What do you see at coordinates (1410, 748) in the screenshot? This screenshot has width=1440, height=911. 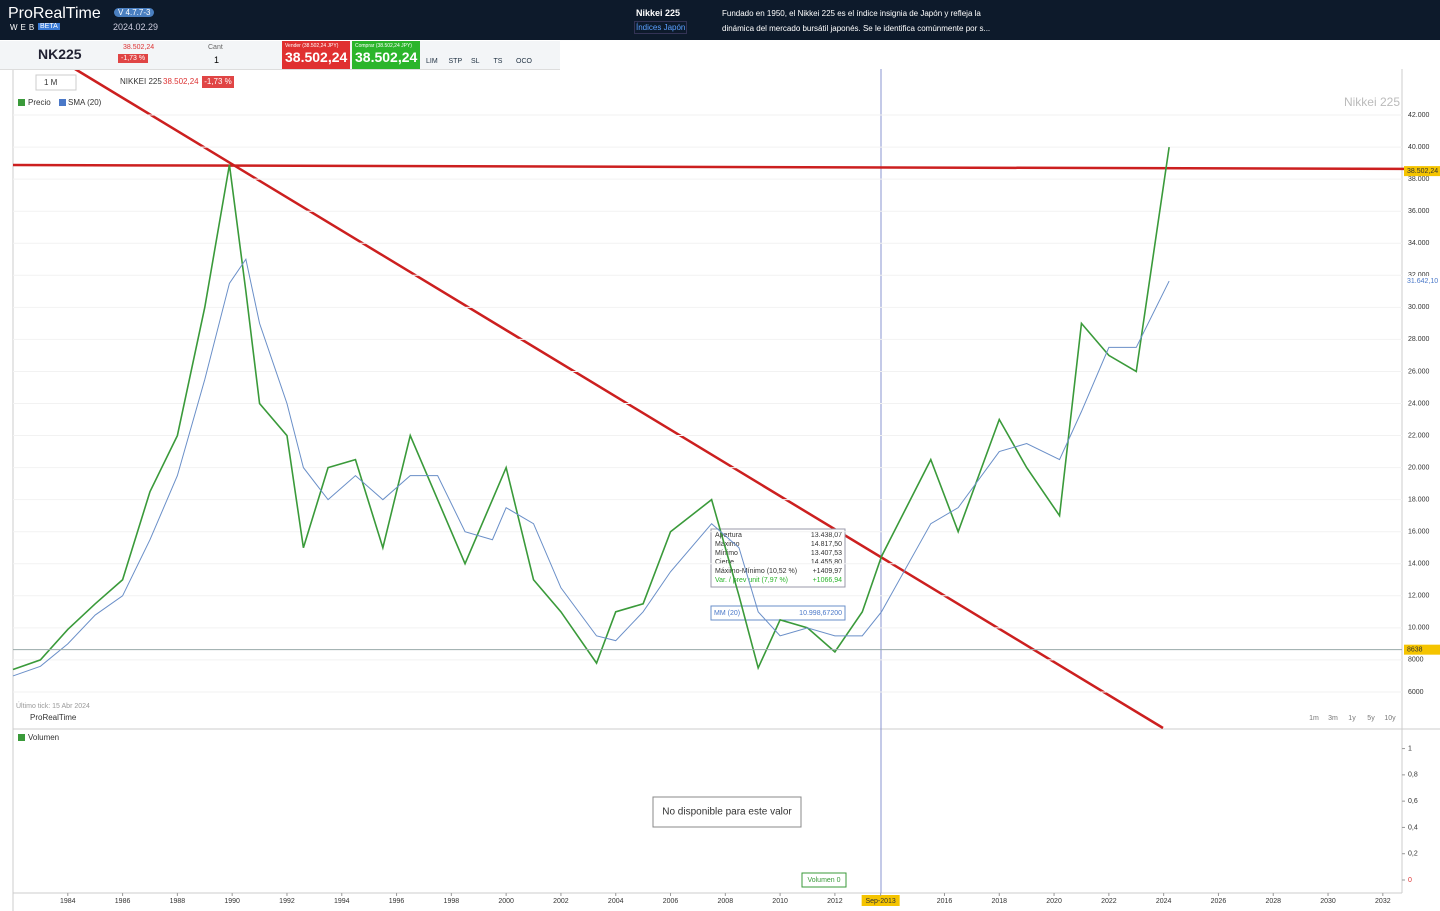 I see `y-tick-label: 1` at bounding box center [1410, 748].